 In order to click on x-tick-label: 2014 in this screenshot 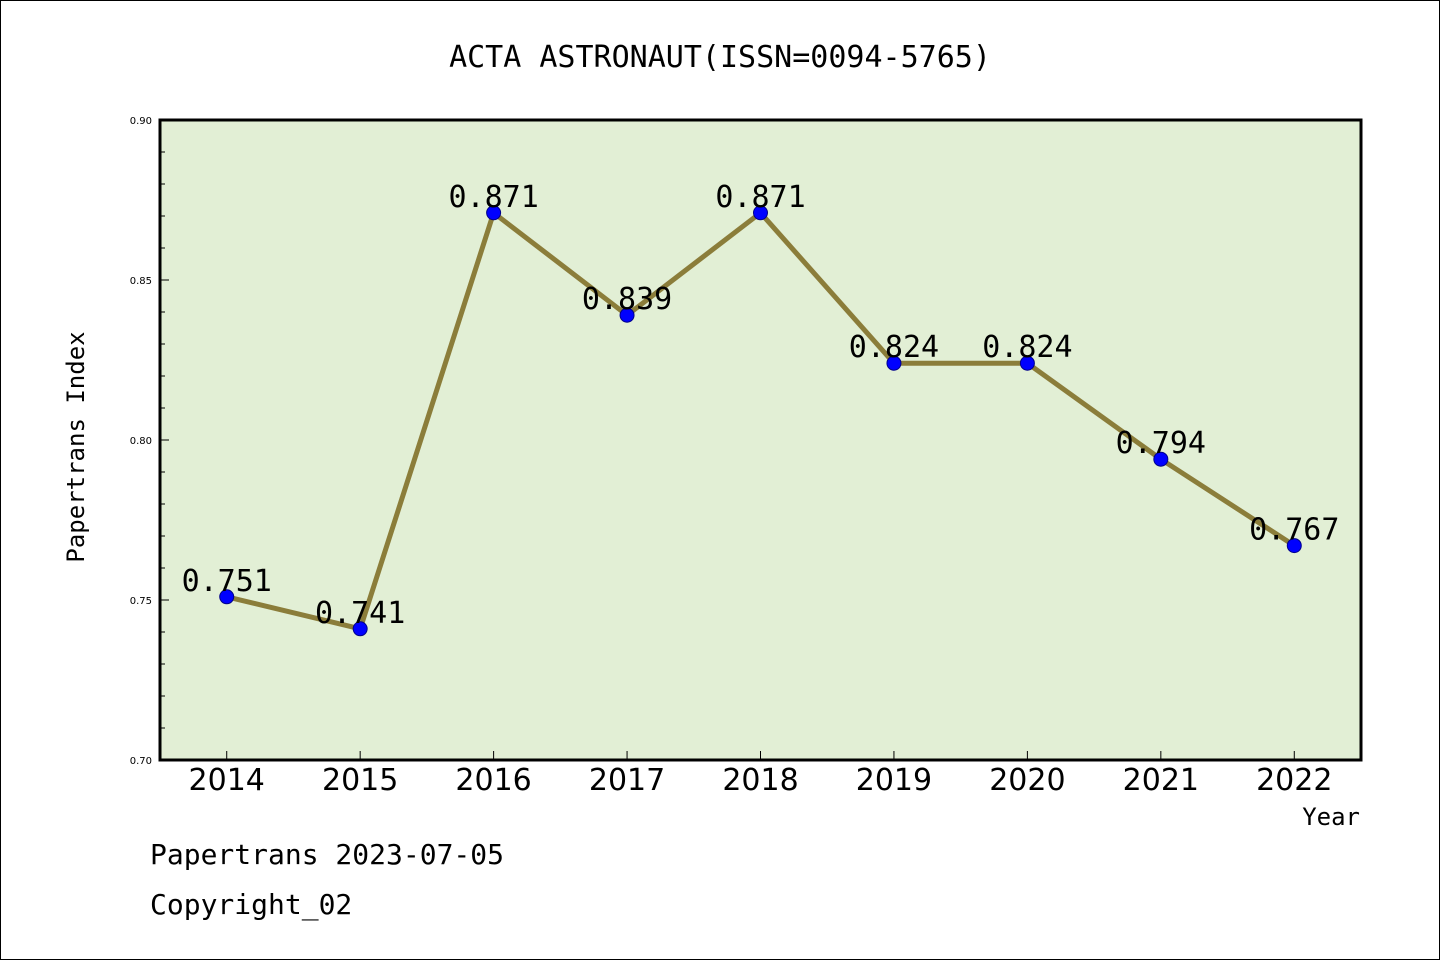, I will do `click(227, 780)`.